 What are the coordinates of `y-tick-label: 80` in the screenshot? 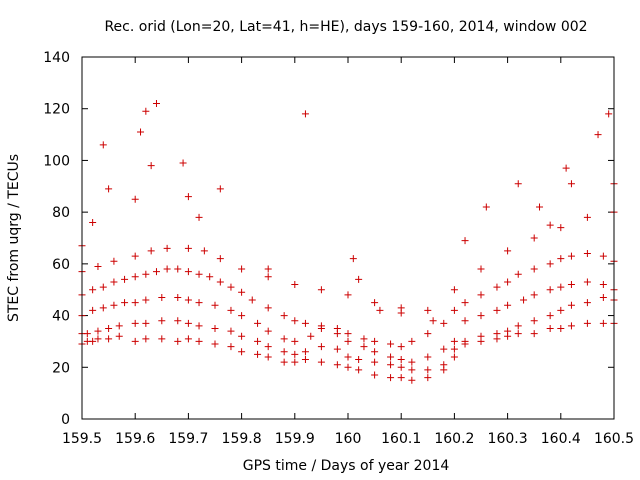 It's located at (61, 213).